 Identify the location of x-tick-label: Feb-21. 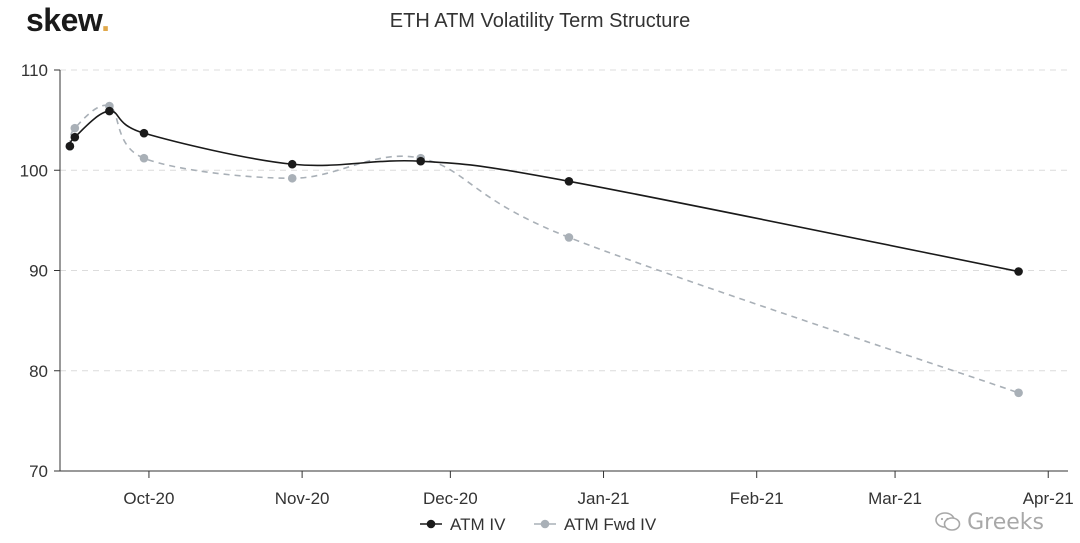
(757, 498).